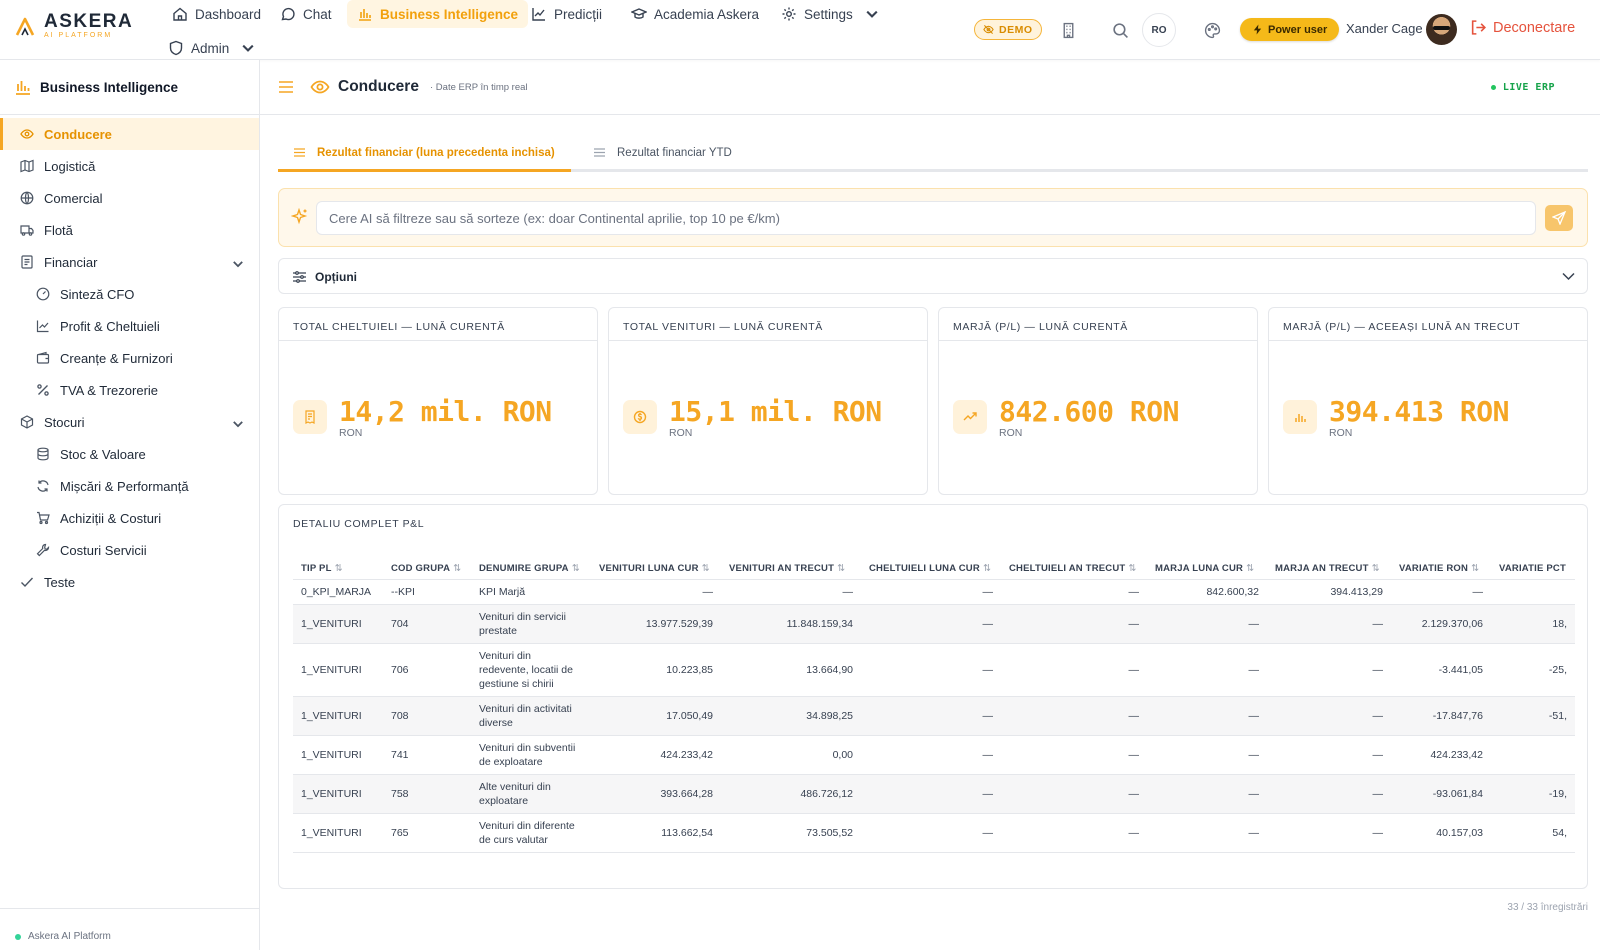  What do you see at coordinates (988, 29) in the screenshot?
I see `eye-off-icon` at bounding box center [988, 29].